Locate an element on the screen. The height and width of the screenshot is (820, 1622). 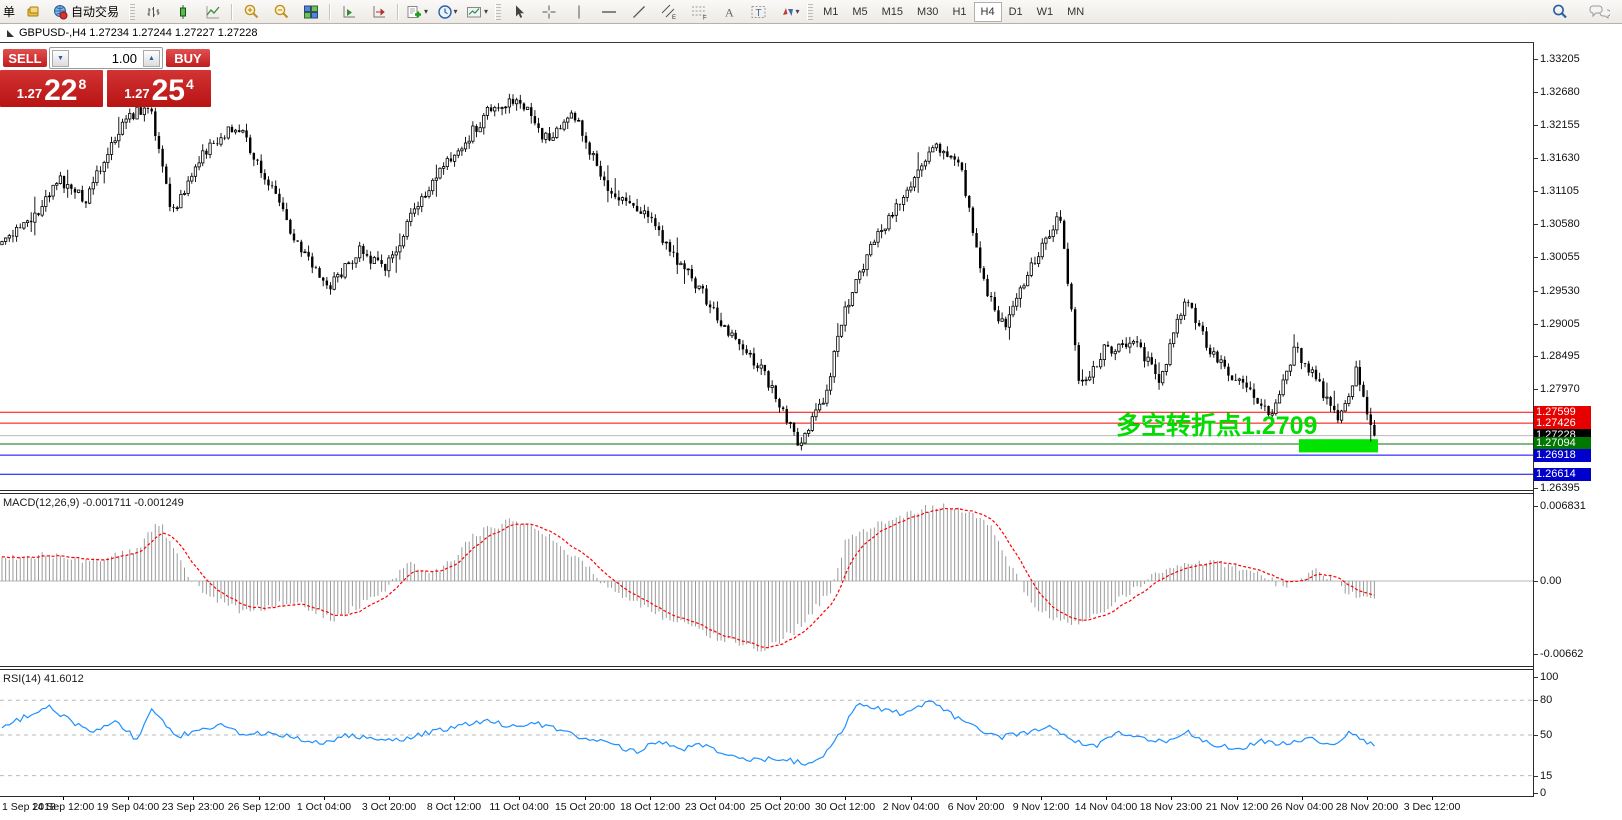
periods-button: ▾ is located at coordinates (447, 12).